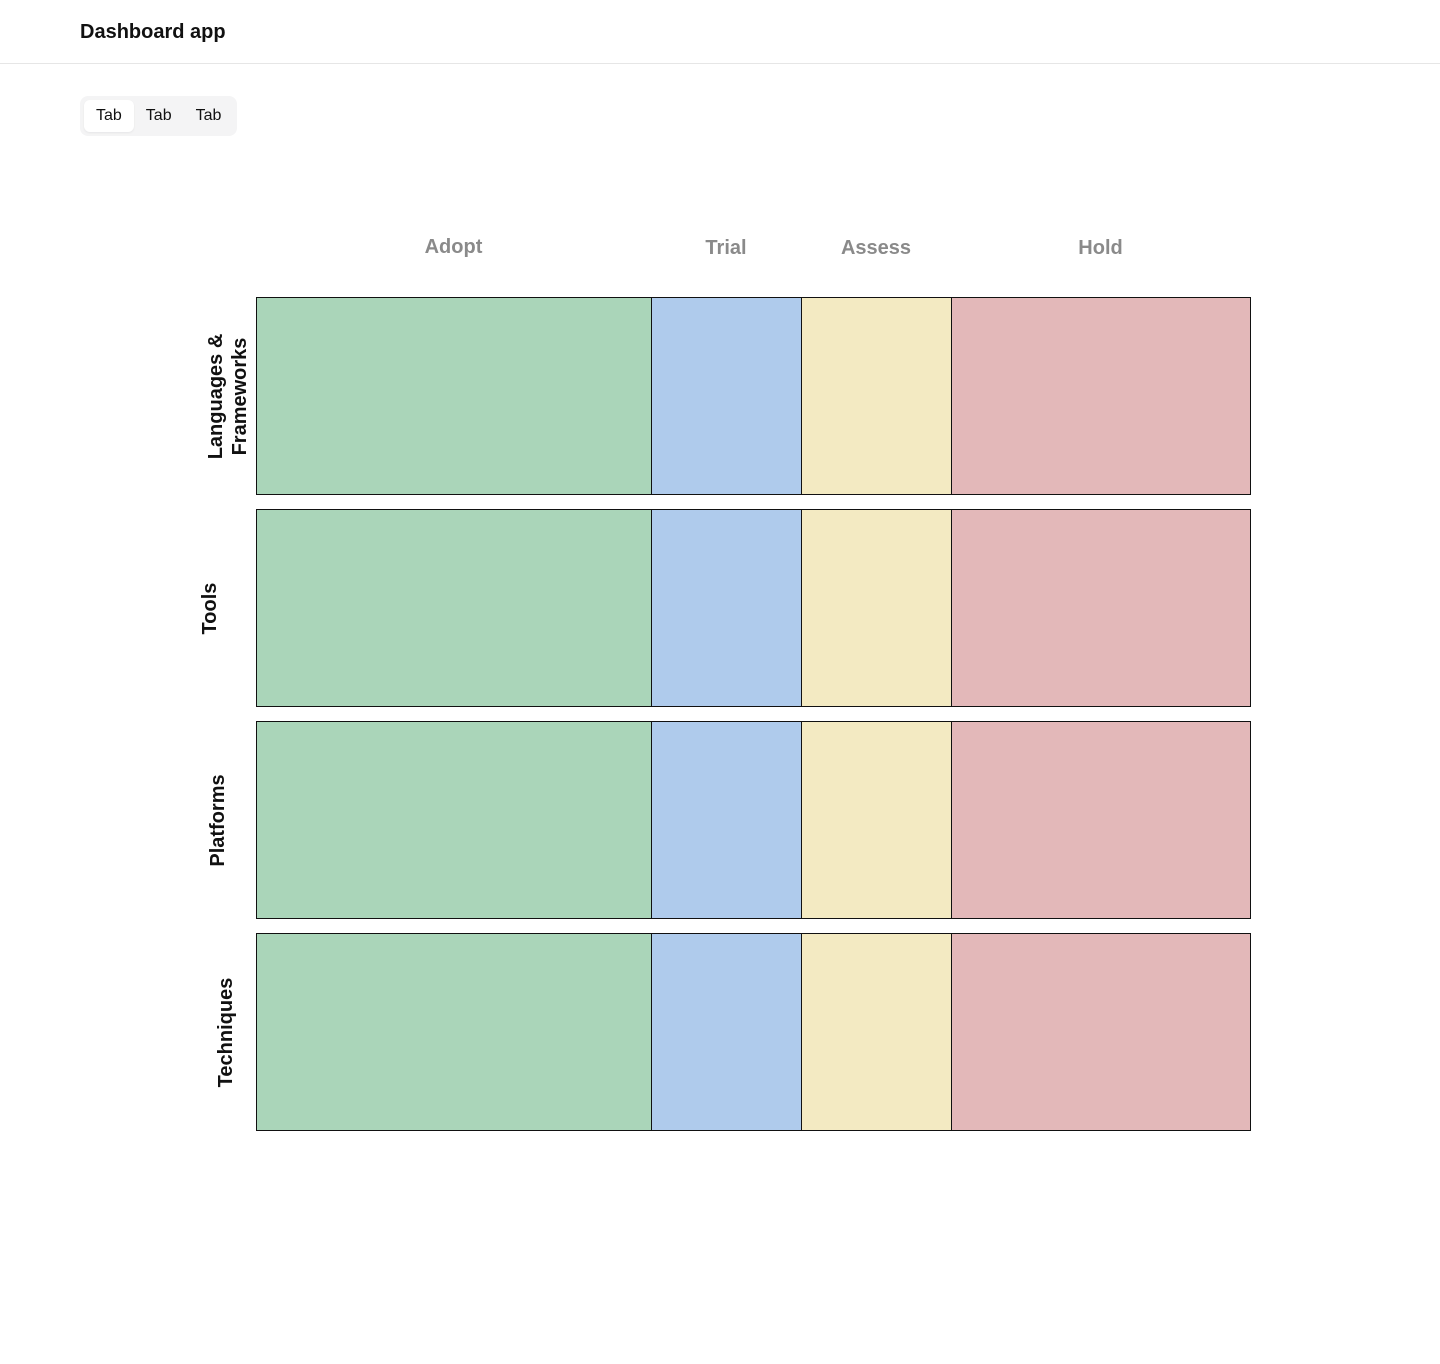 The image size is (1440, 1364). Describe the element at coordinates (454, 1032) in the screenshot. I see `cell-techniques-adopt` at that location.